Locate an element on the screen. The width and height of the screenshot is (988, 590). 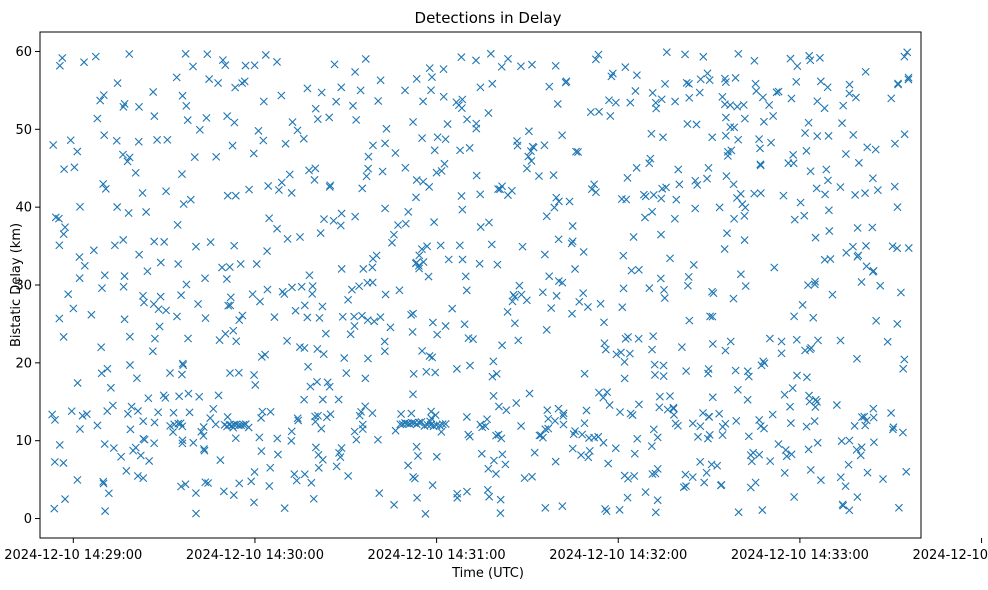
y-tick-label: 0 is located at coordinates (28, 519).